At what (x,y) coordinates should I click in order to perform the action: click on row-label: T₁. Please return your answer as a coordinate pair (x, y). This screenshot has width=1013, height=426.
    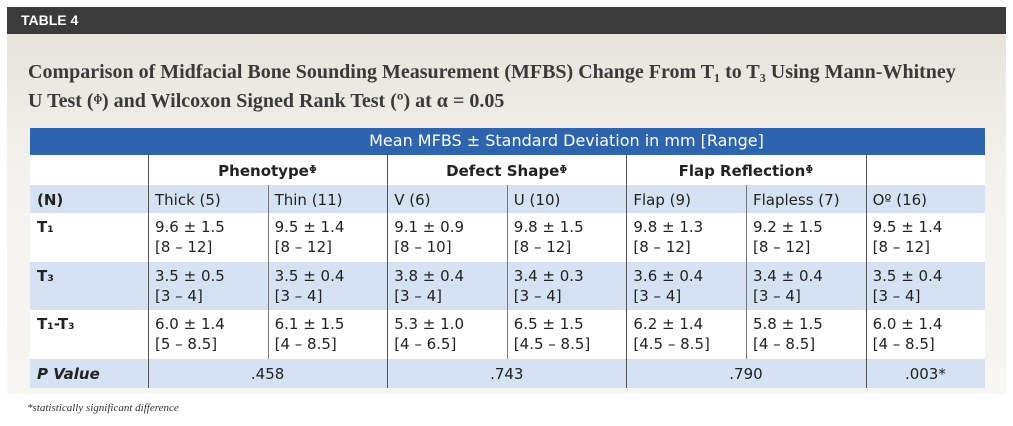
    Looking at the image, I should click on (45, 227).